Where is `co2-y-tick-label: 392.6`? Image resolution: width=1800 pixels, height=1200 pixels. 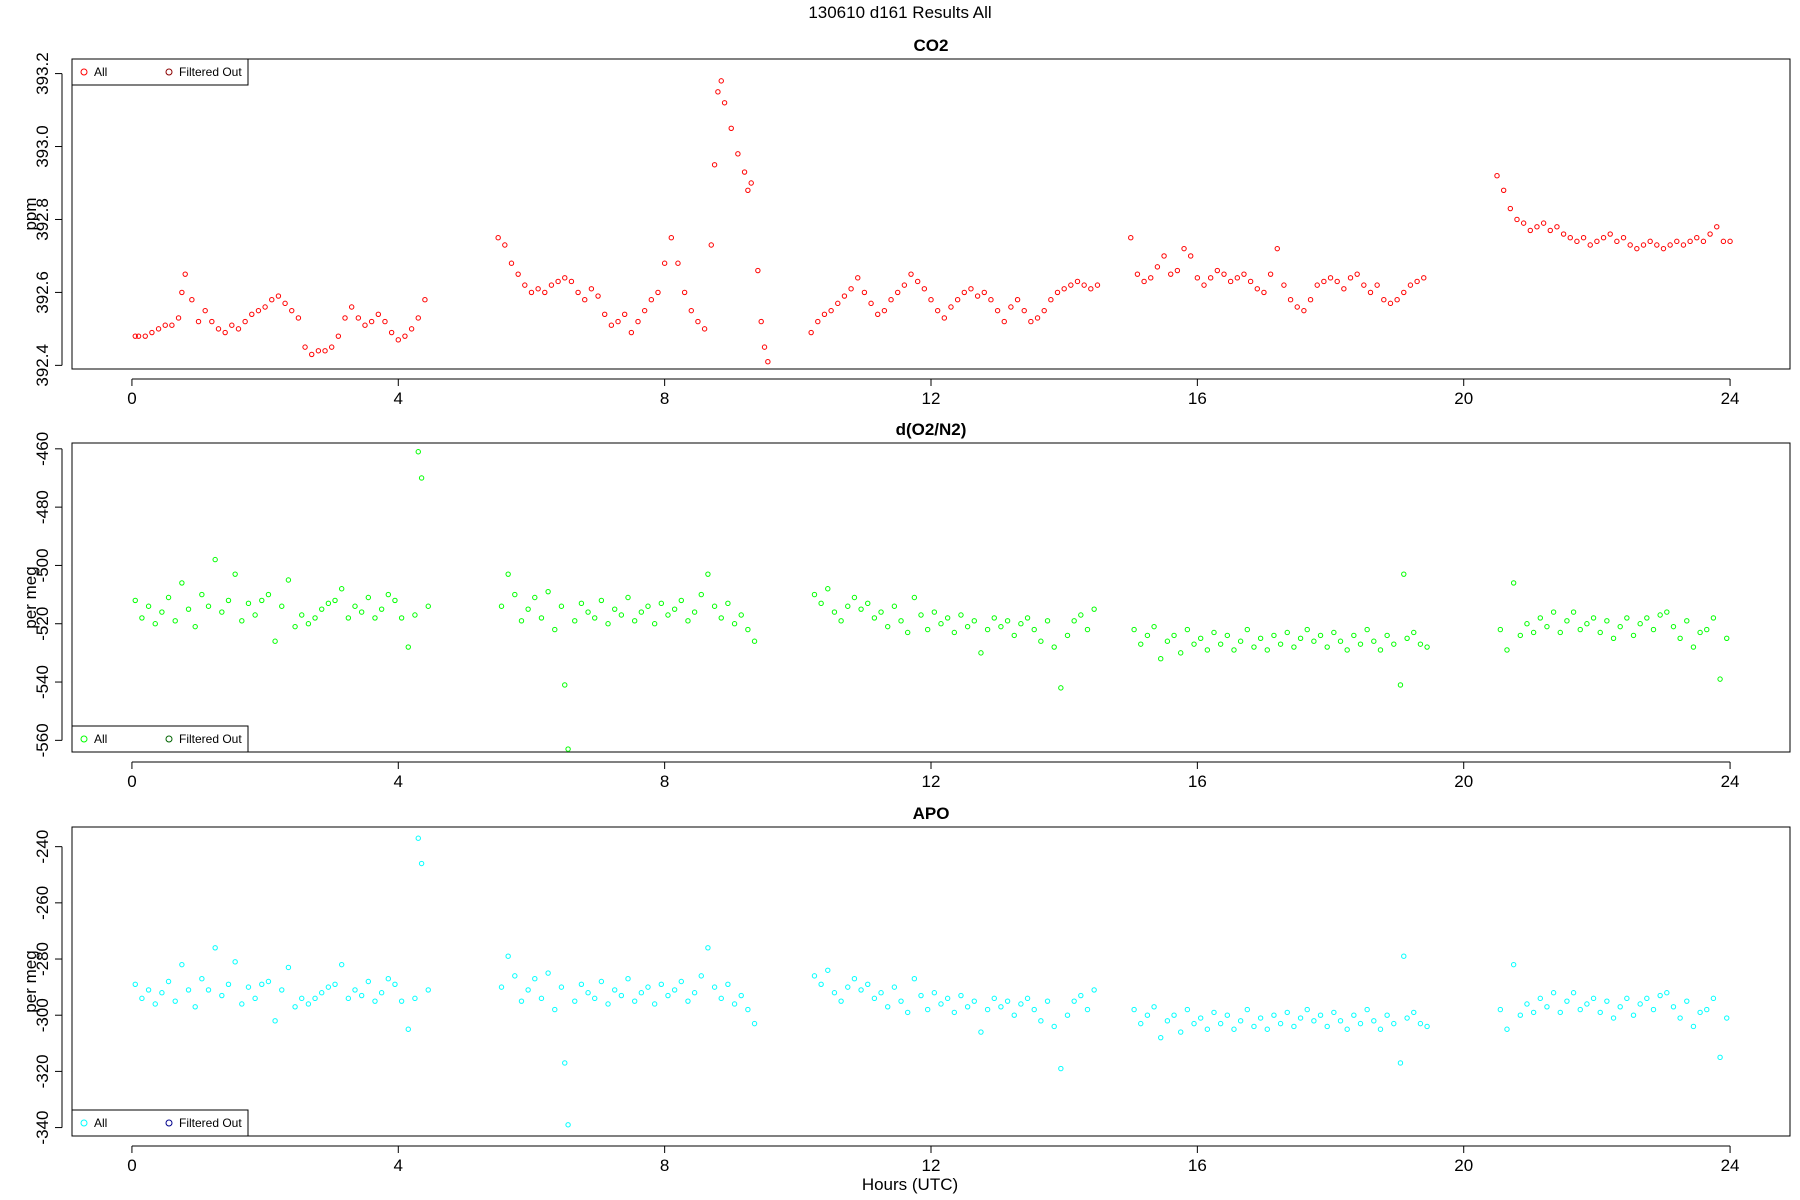 co2-y-tick-label: 392.6 is located at coordinates (42, 292).